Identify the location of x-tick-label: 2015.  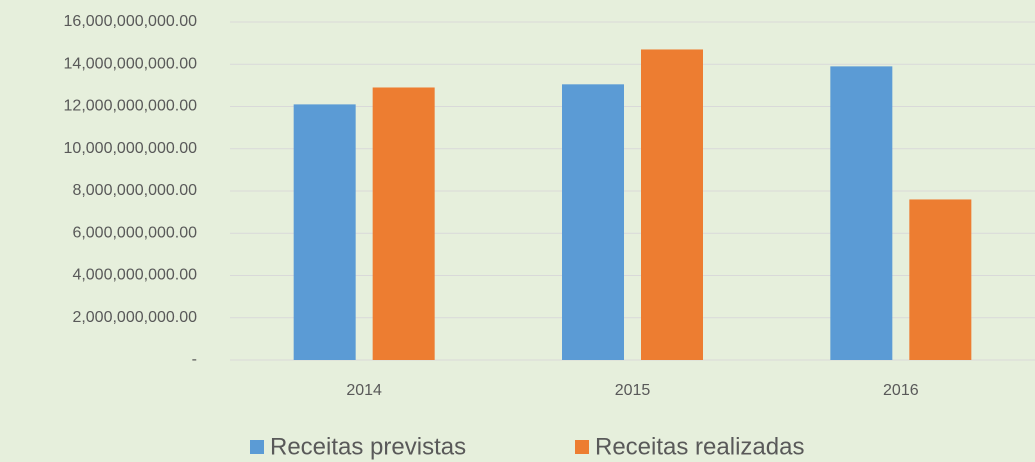
(633, 390).